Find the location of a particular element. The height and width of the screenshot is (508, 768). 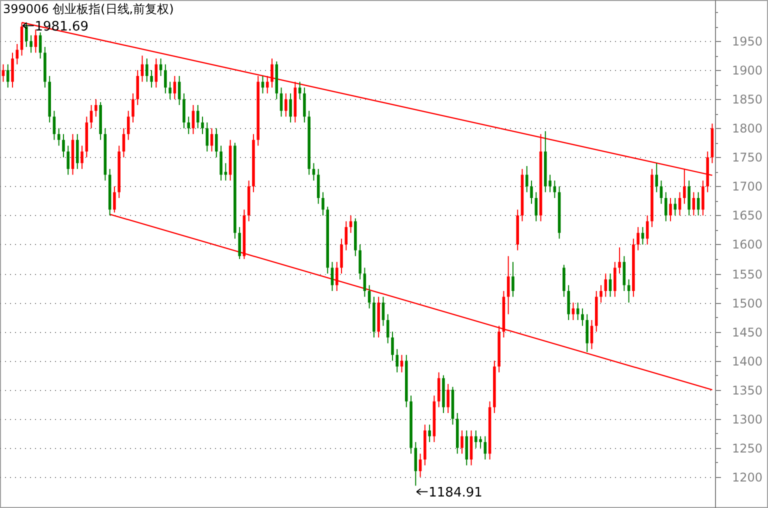

y-tick-label: 1300 is located at coordinates (747, 419).